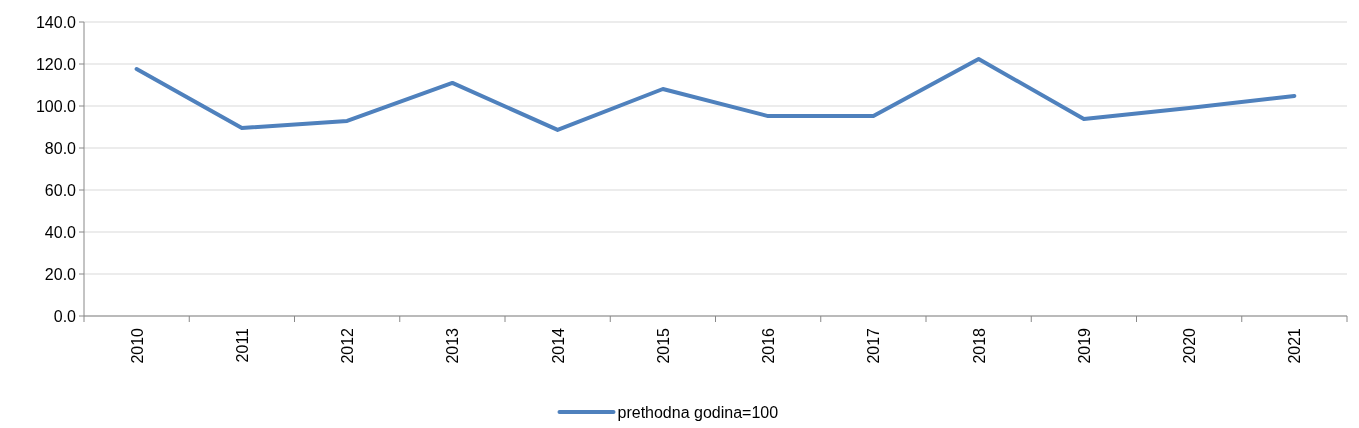  What do you see at coordinates (979, 345) in the screenshot?
I see `x-tick-label: 2018` at bounding box center [979, 345].